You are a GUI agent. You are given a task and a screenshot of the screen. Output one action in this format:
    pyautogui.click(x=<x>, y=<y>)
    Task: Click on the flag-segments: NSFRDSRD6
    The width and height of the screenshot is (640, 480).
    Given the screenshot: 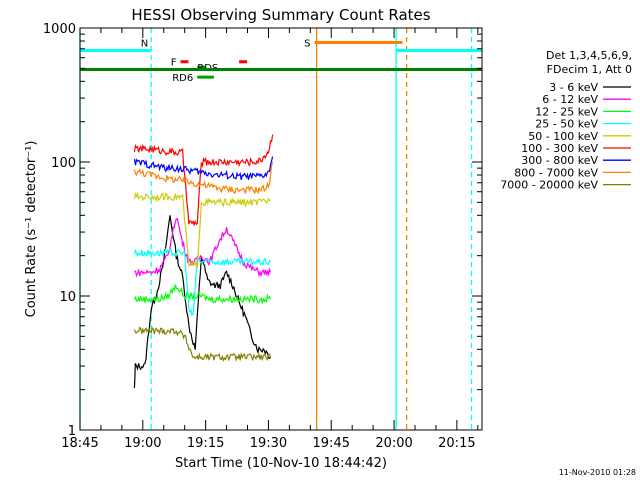 What is the action you would take?
    pyautogui.click(x=281, y=61)
    